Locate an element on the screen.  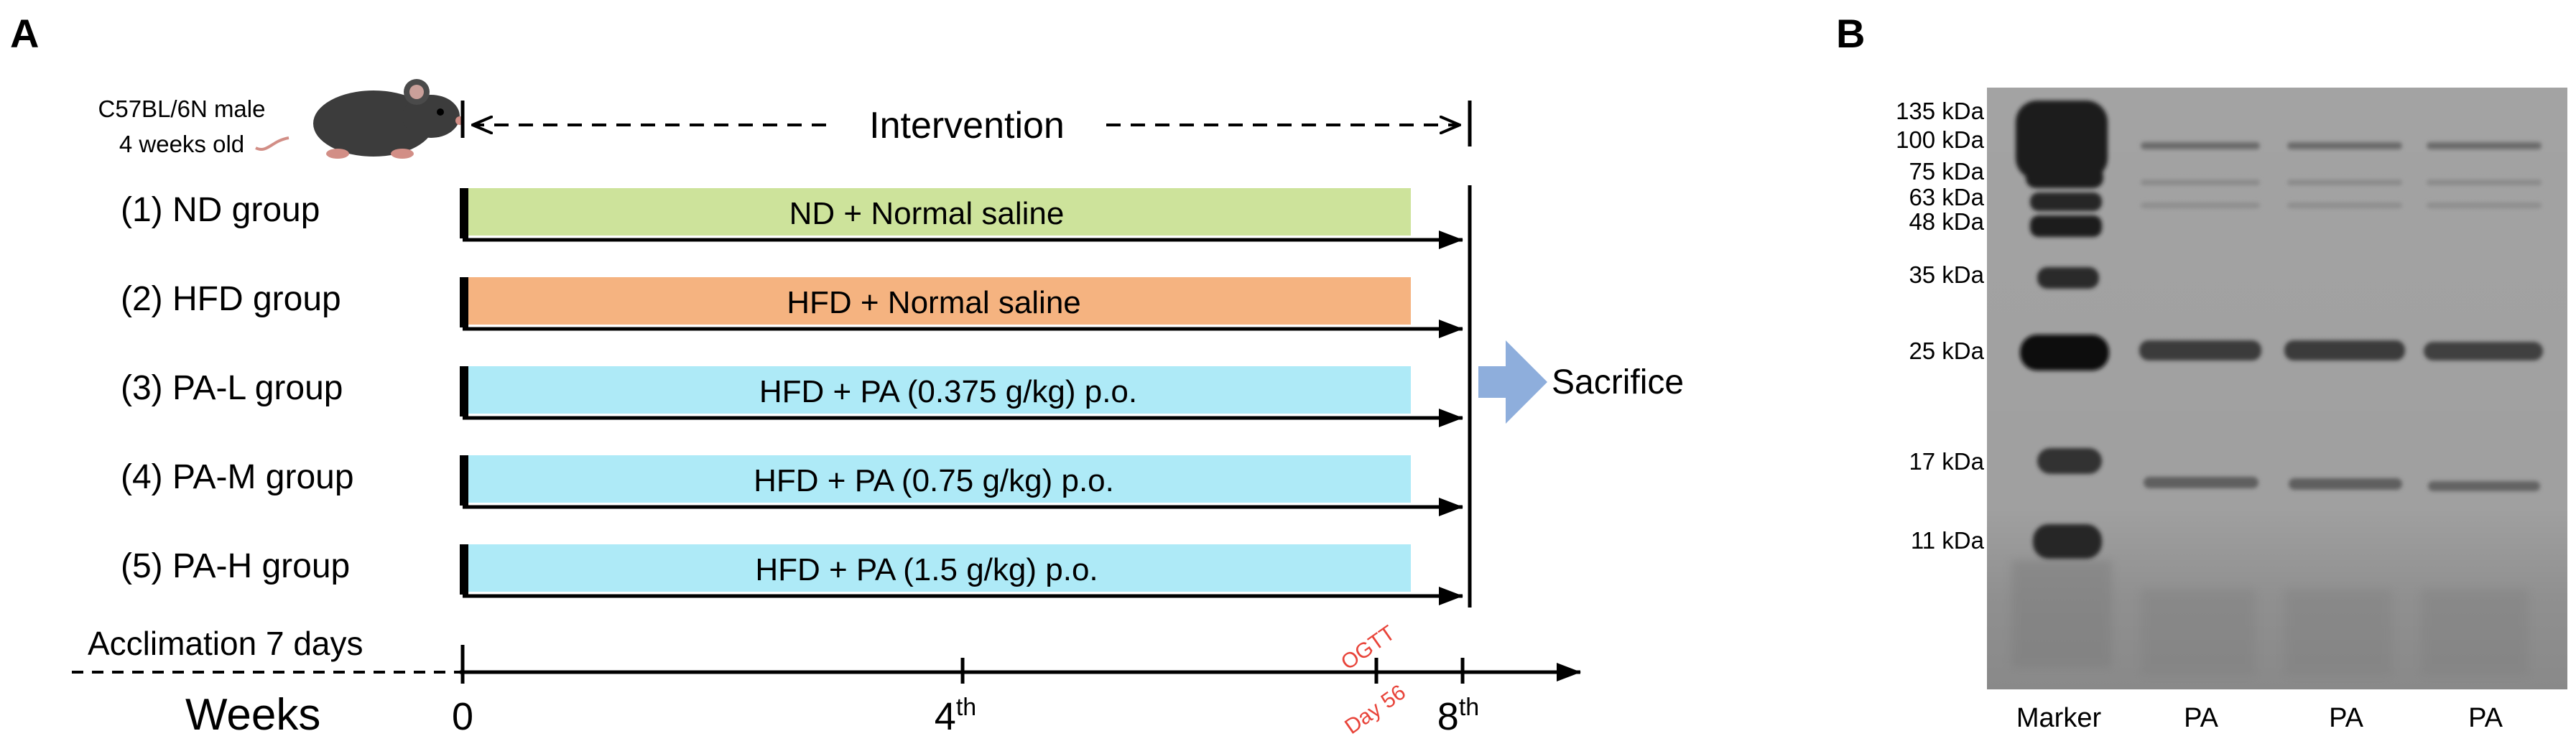
weeks-axis-label: Weeks is located at coordinates (252, 715).